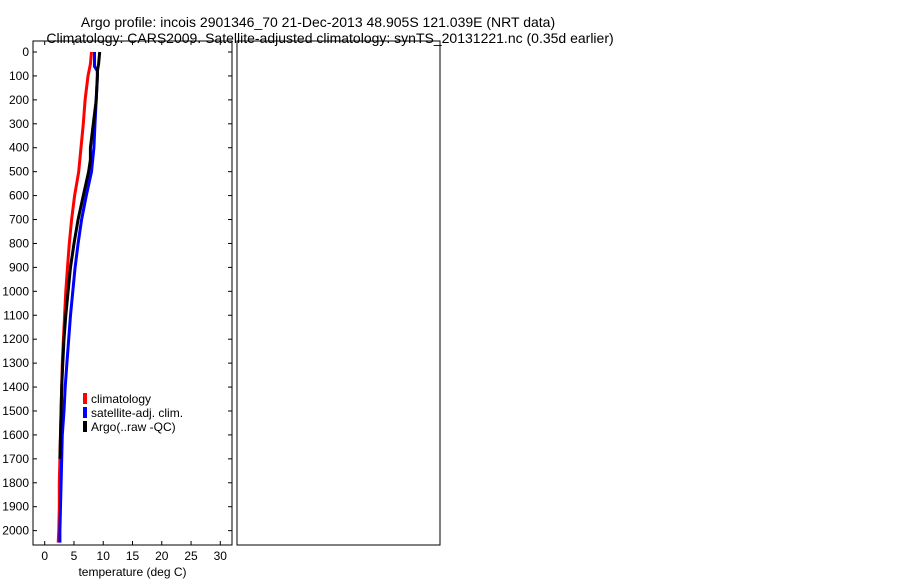 This screenshot has width=900, height=580. What do you see at coordinates (162, 556) in the screenshot?
I see `temperature-x-tick-label: 20` at bounding box center [162, 556].